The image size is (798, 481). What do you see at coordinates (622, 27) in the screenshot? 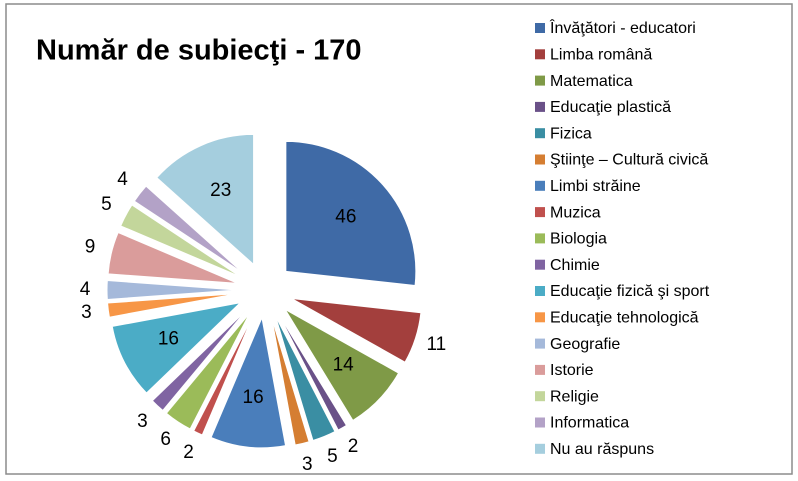
I see `legend-label: Învăţători - educatori` at bounding box center [622, 27].